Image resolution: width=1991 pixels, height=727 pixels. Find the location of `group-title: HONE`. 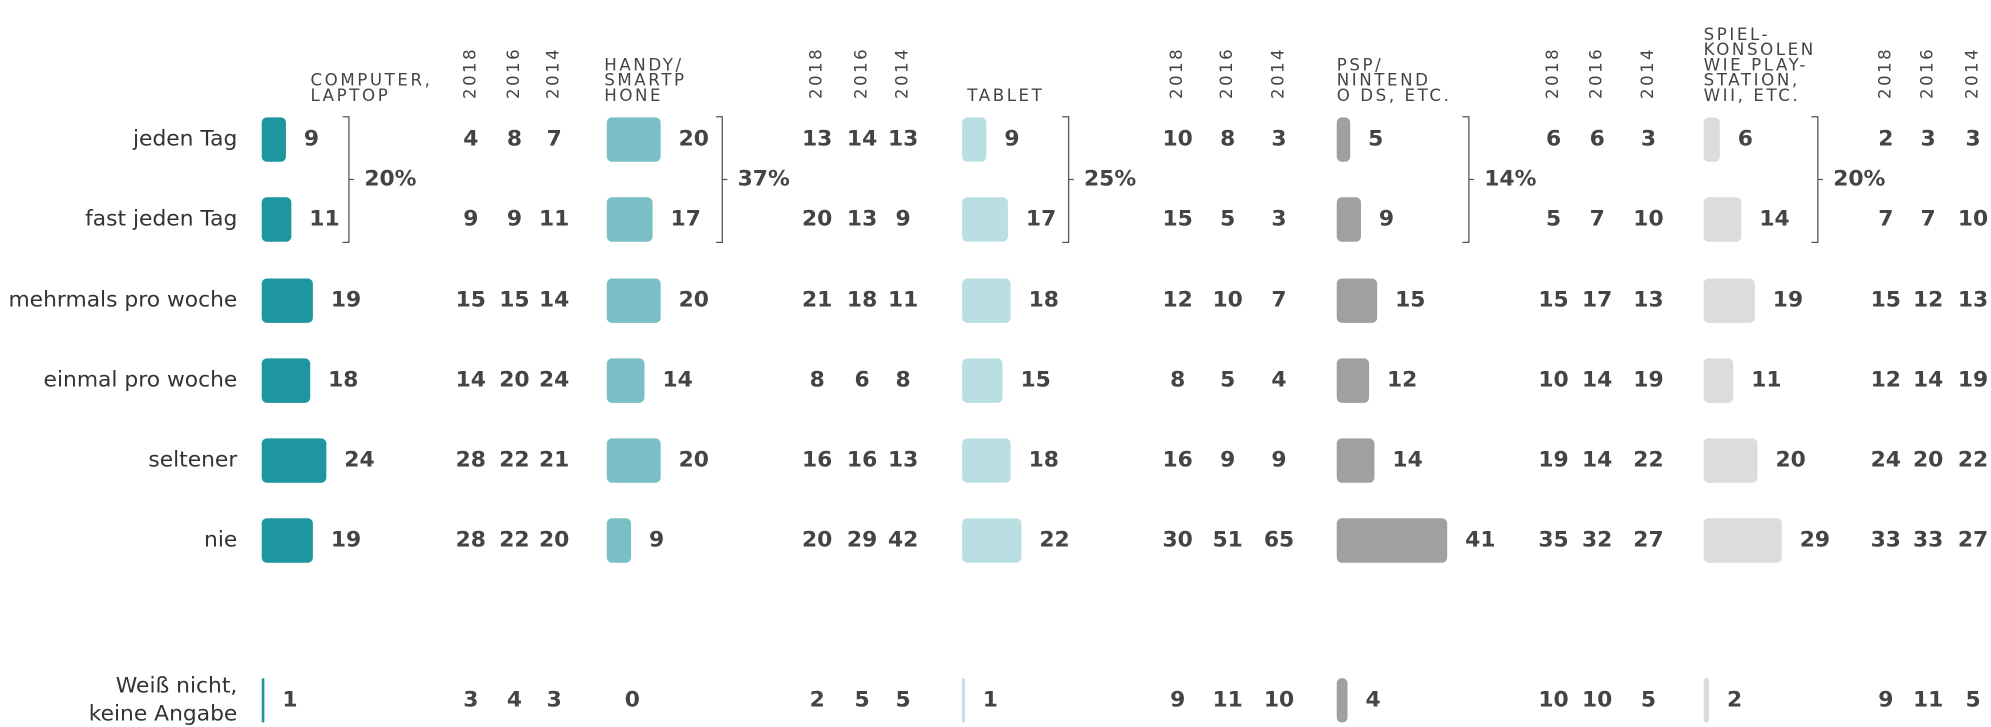

group-title: HONE is located at coordinates (633, 95).